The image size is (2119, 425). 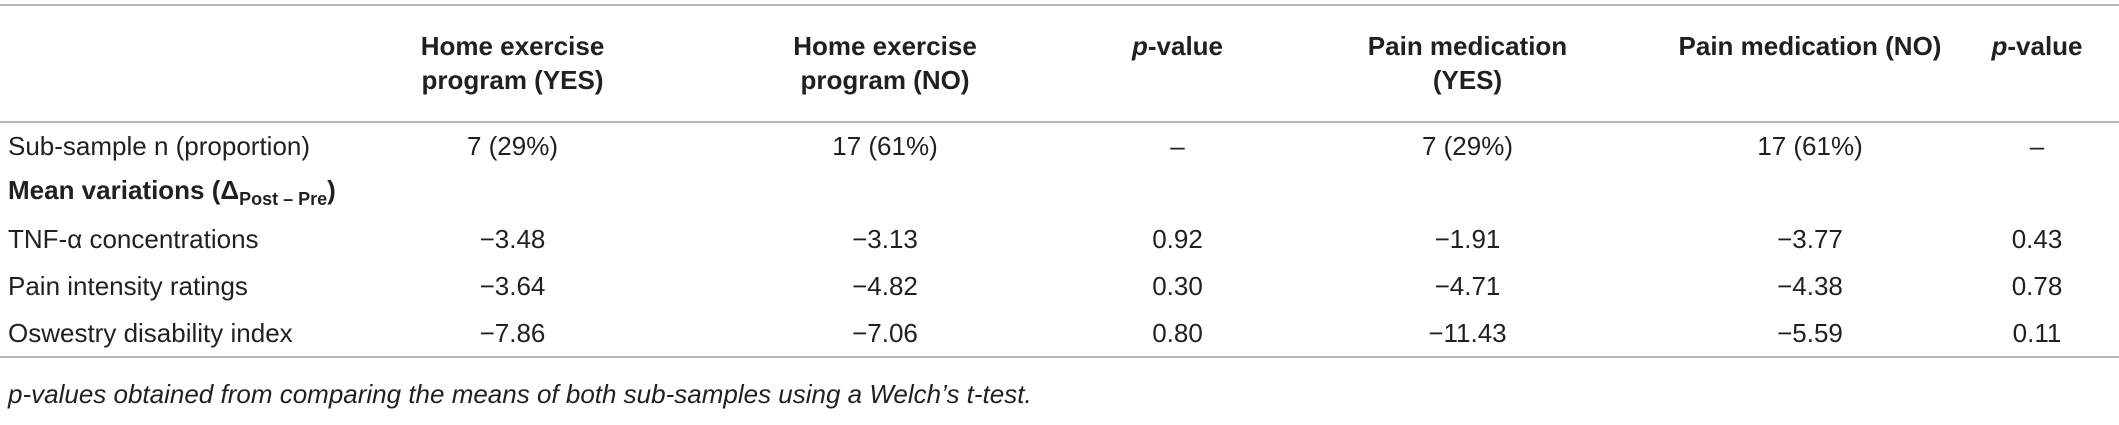 I want to click on table-cell: 0.43, so click(x=2037, y=239).